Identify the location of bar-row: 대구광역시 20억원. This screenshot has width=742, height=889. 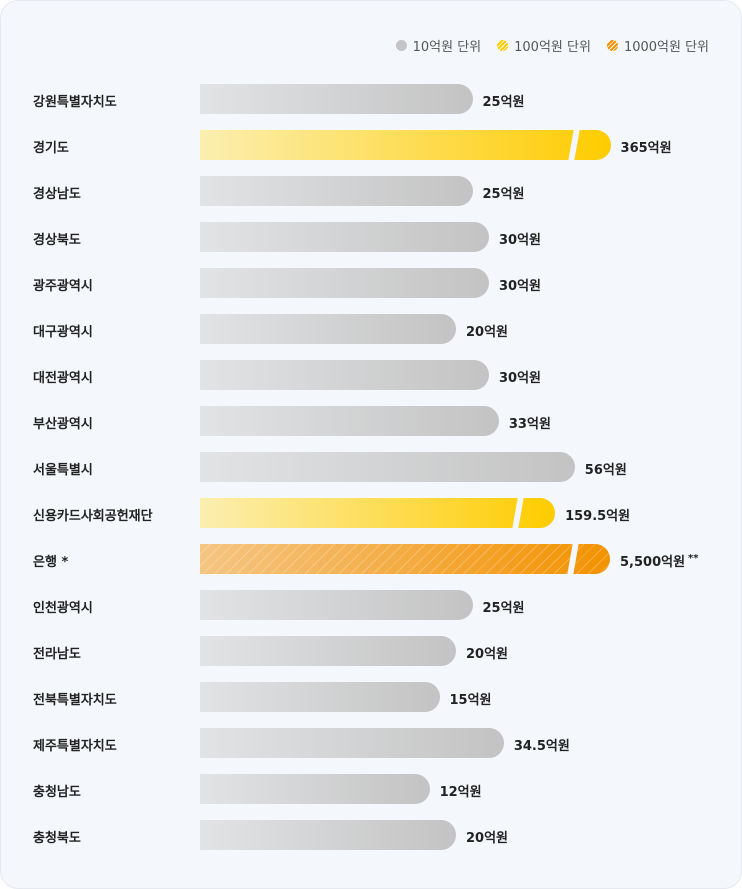
(371, 329).